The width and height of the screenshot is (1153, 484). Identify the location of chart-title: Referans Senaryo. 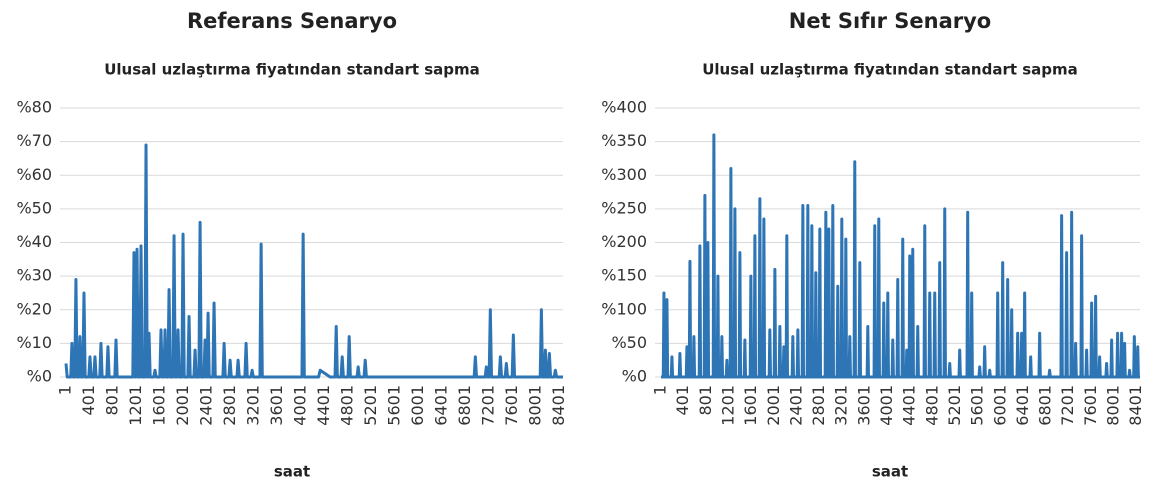
(292, 21).